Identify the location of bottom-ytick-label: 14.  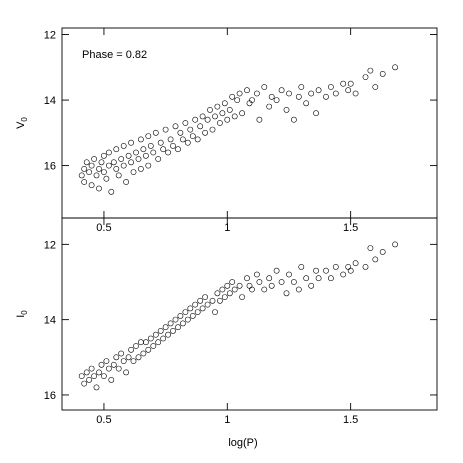
(50, 321).